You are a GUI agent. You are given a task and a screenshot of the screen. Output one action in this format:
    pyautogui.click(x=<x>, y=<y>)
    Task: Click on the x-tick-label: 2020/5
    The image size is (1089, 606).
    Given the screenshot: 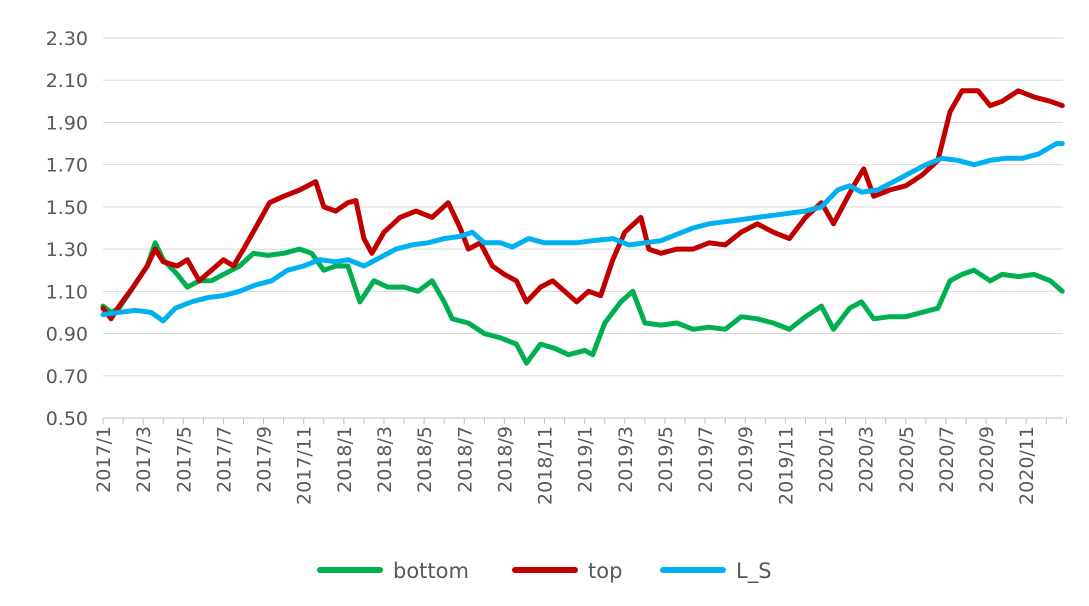 What is the action you would take?
    pyautogui.click(x=907, y=459)
    